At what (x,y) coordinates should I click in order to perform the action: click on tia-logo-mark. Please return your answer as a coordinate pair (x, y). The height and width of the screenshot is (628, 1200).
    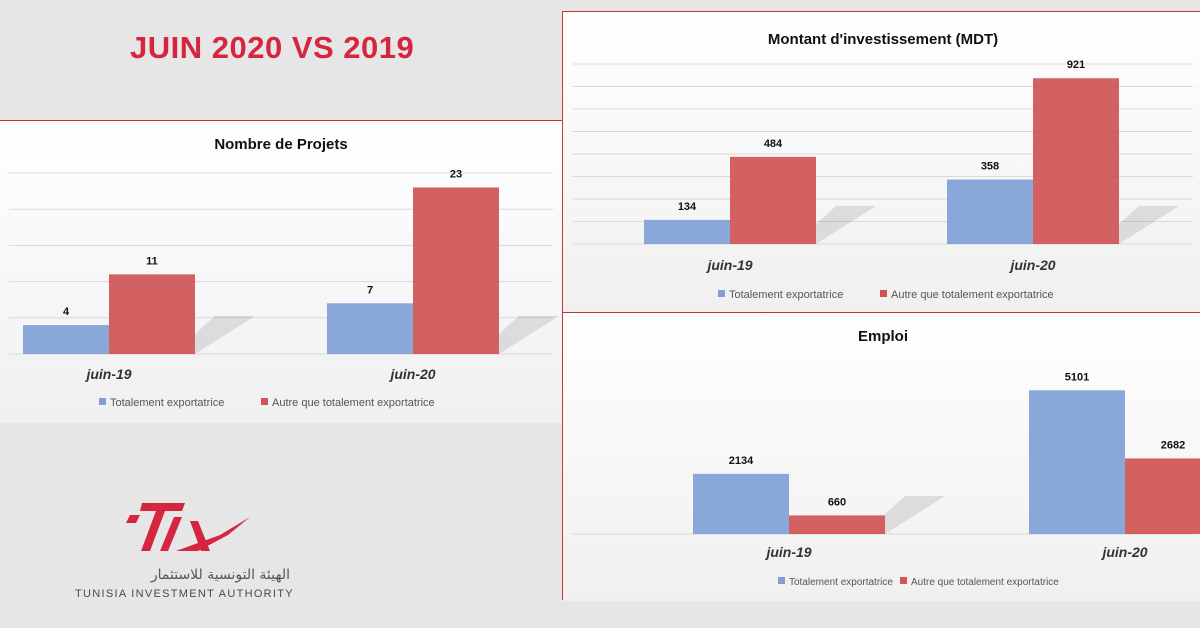
    Looking at the image, I should click on (188, 527).